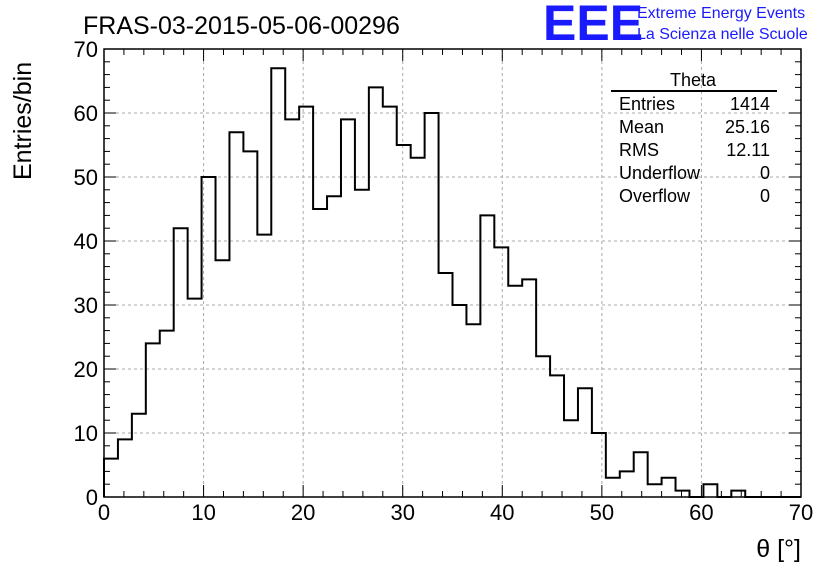  Describe the element at coordinates (593, 25) in the screenshot. I see `brand-logo-mark: EEE` at that location.